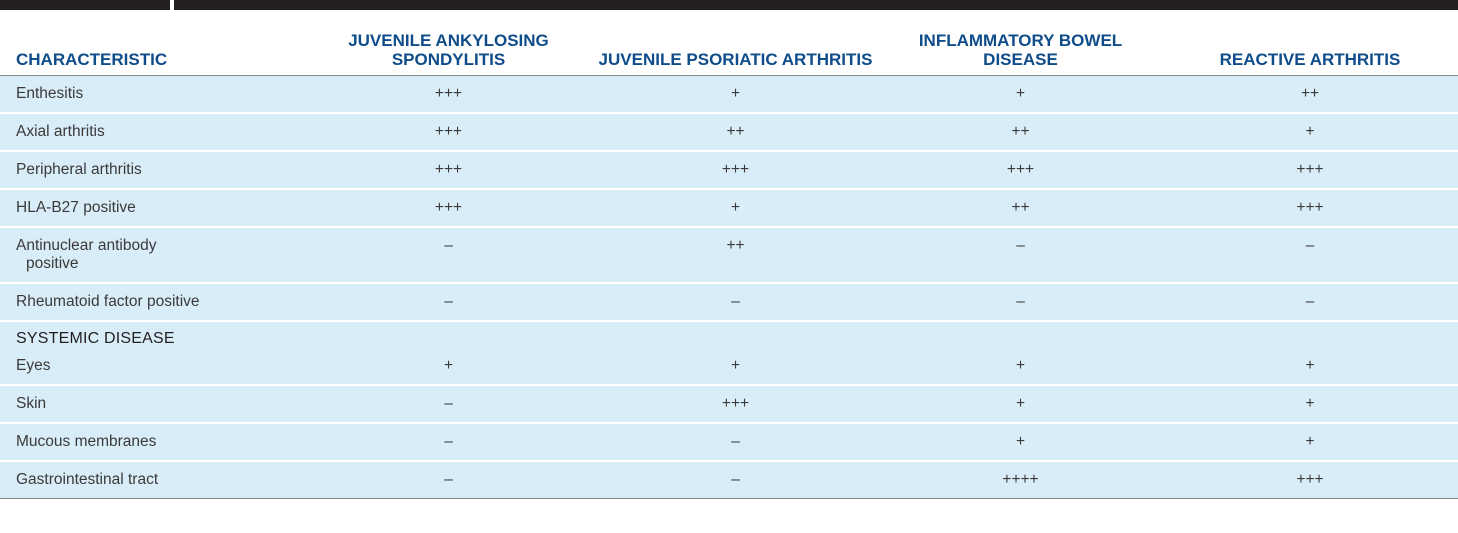  I want to click on table-row: Rheumatoid factor positive – – – –, so click(729, 302).